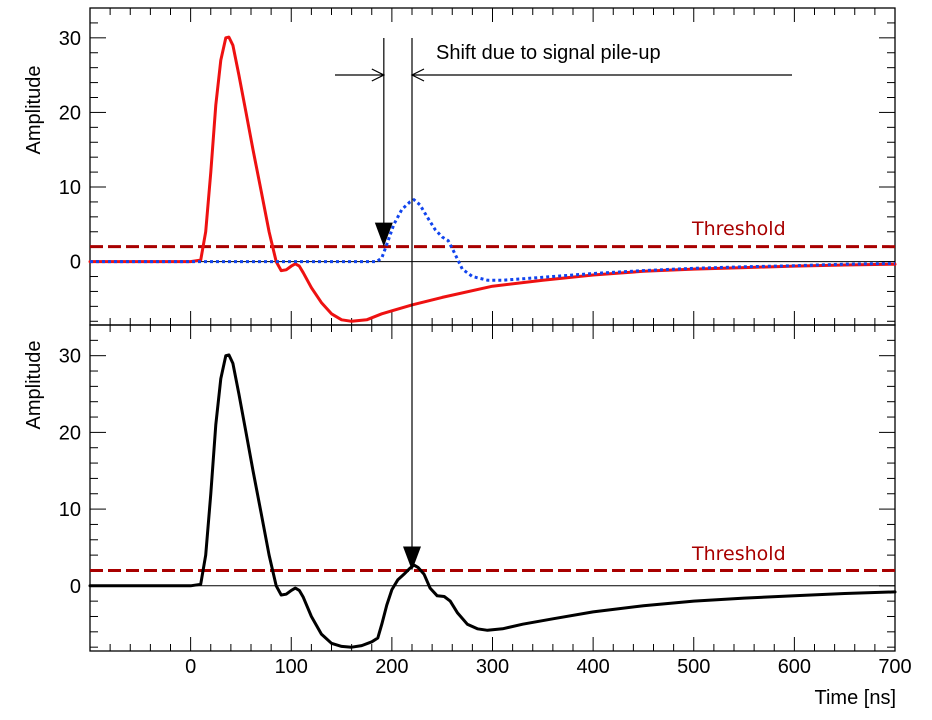 This screenshot has height=720, width=932. What do you see at coordinates (75, 263) in the screenshot?
I see `y-tick-label-top: 0` at bounding box center [75, 263].